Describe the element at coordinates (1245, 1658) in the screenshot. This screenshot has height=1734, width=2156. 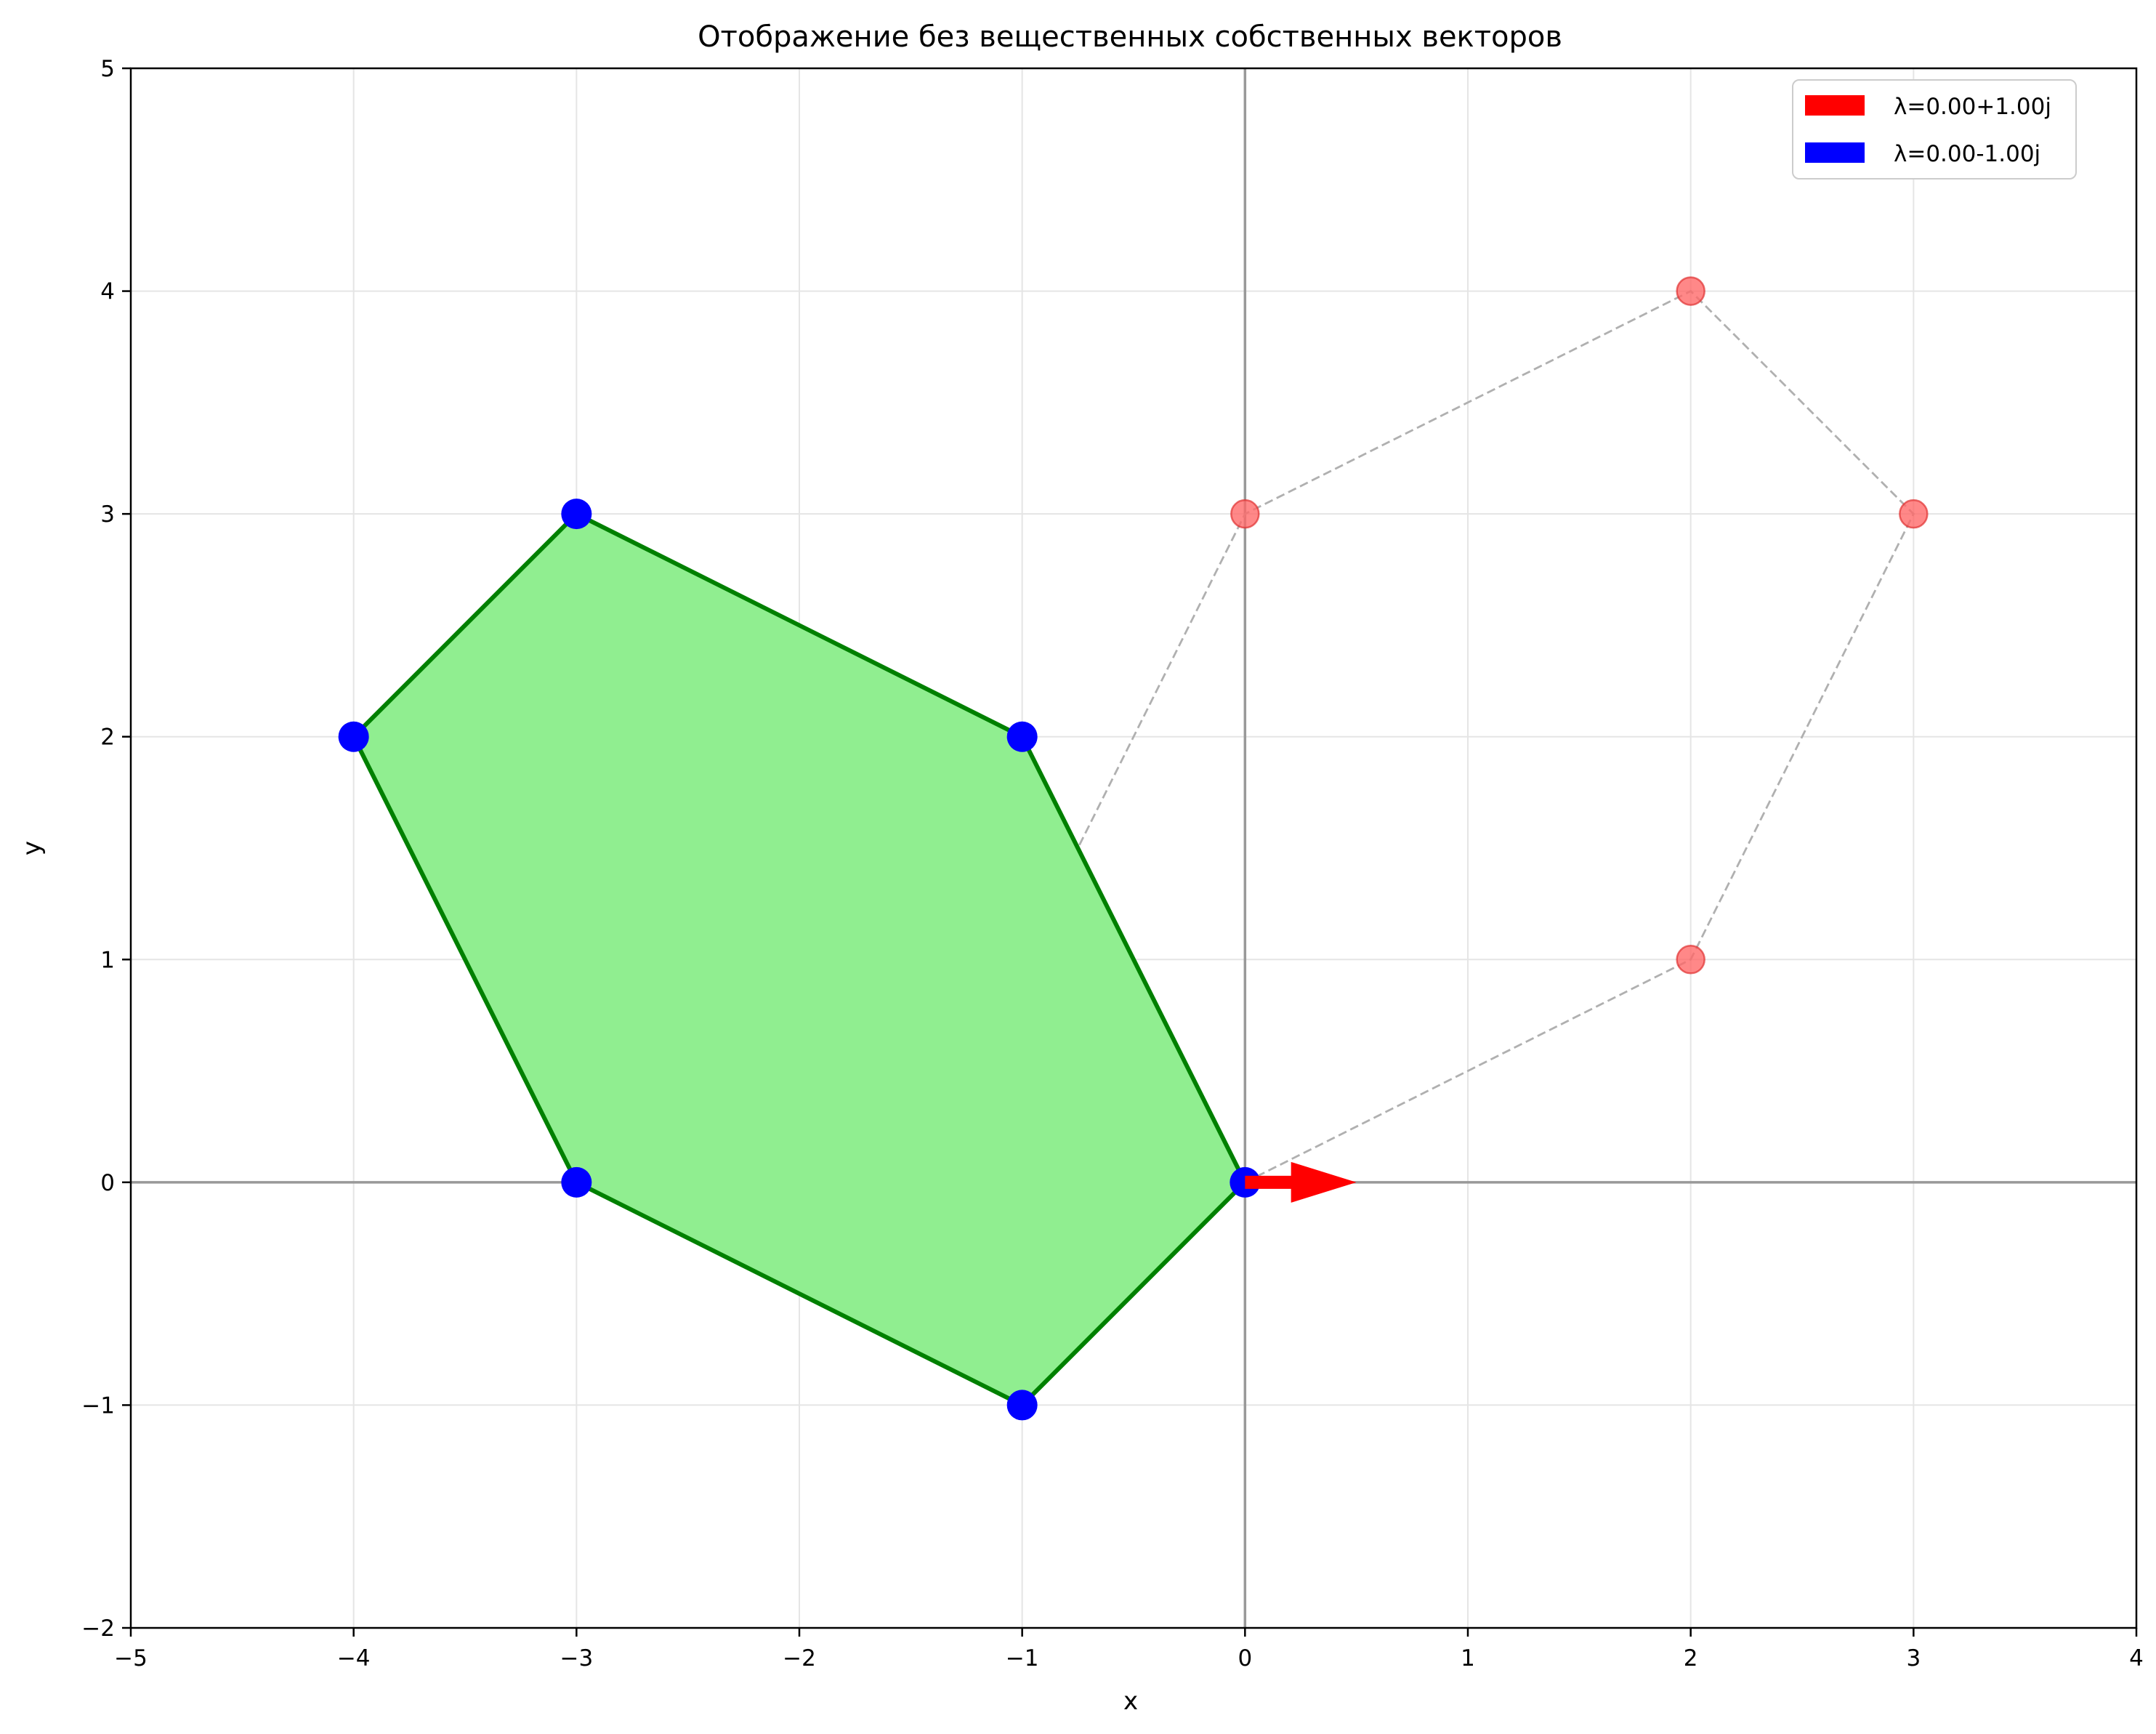
I see `x-tick-label-5: 0` at that location.